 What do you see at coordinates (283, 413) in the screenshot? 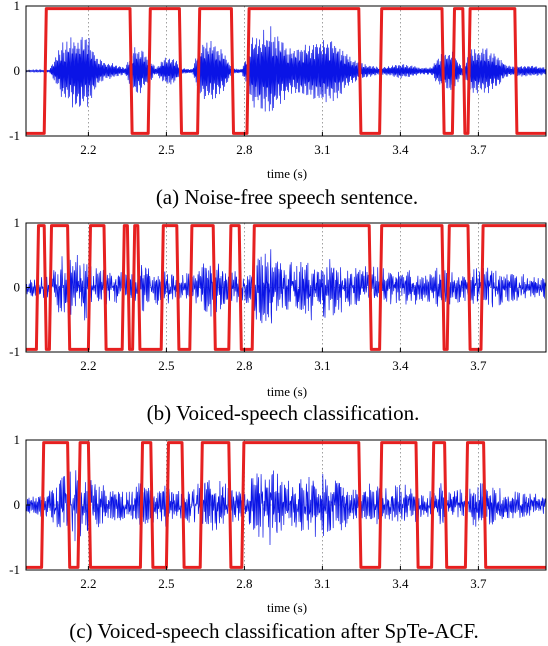
I see `panel-b-caption: (b) Voiced-speech classification.` at bounding box center [283, 413].